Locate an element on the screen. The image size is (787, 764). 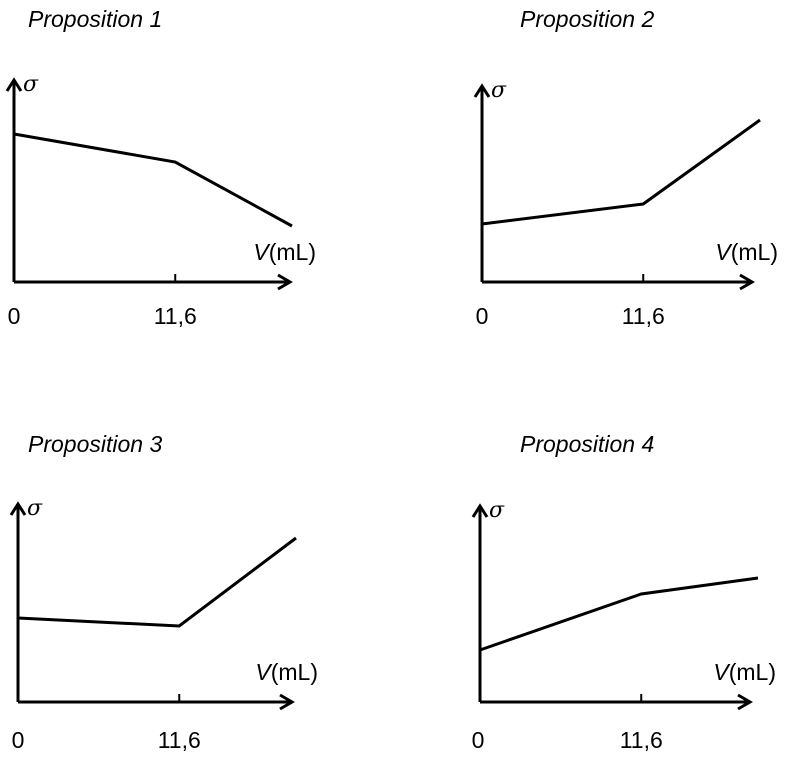
chart-title: Proposition 3 is located at coordinates (95, 444).